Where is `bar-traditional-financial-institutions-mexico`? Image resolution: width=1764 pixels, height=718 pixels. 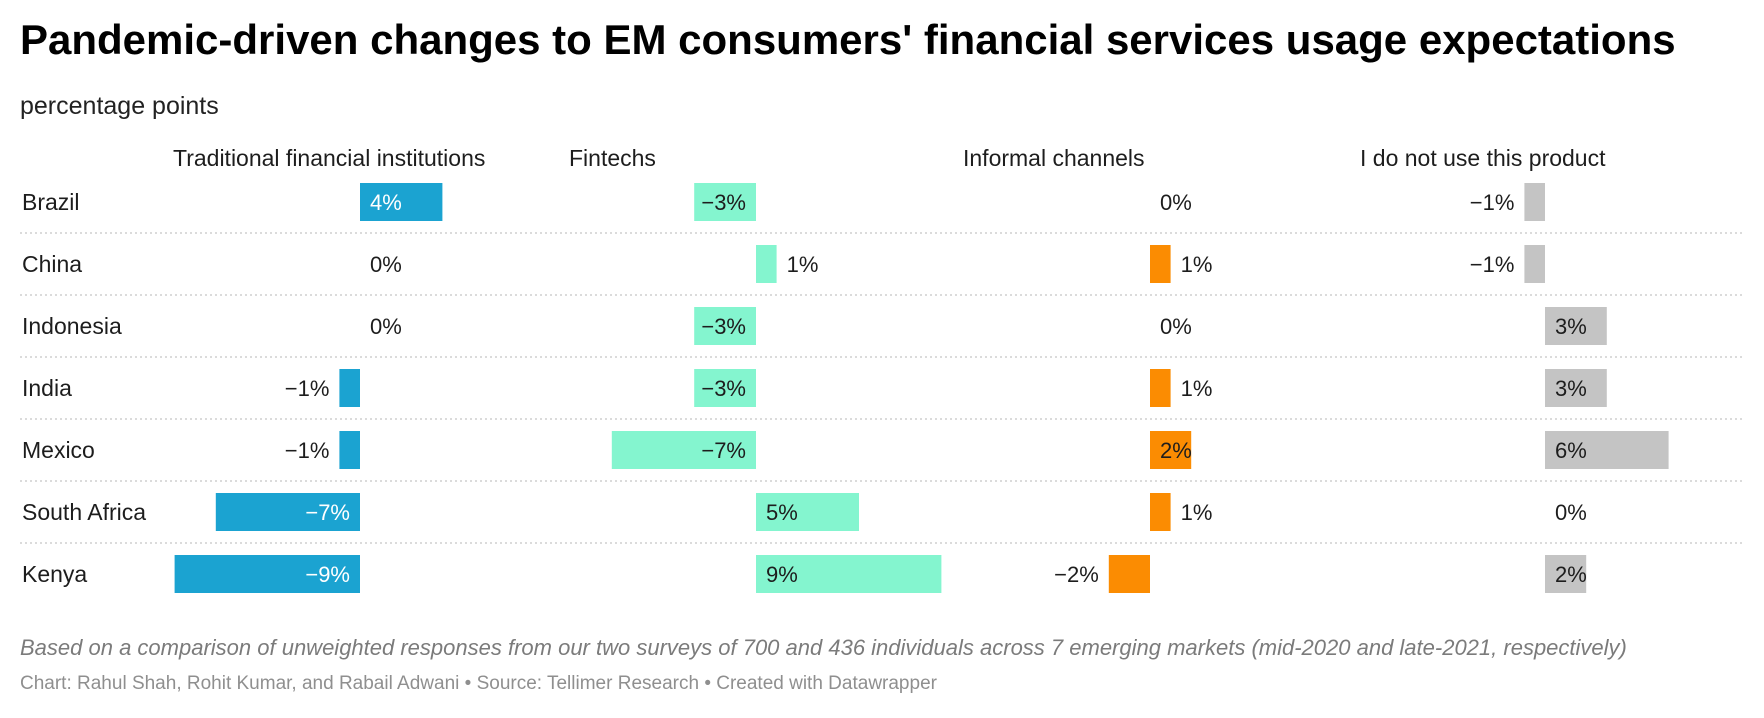 bar-traditional-financial-institutions-mexico is located at coordinates (349, 450).